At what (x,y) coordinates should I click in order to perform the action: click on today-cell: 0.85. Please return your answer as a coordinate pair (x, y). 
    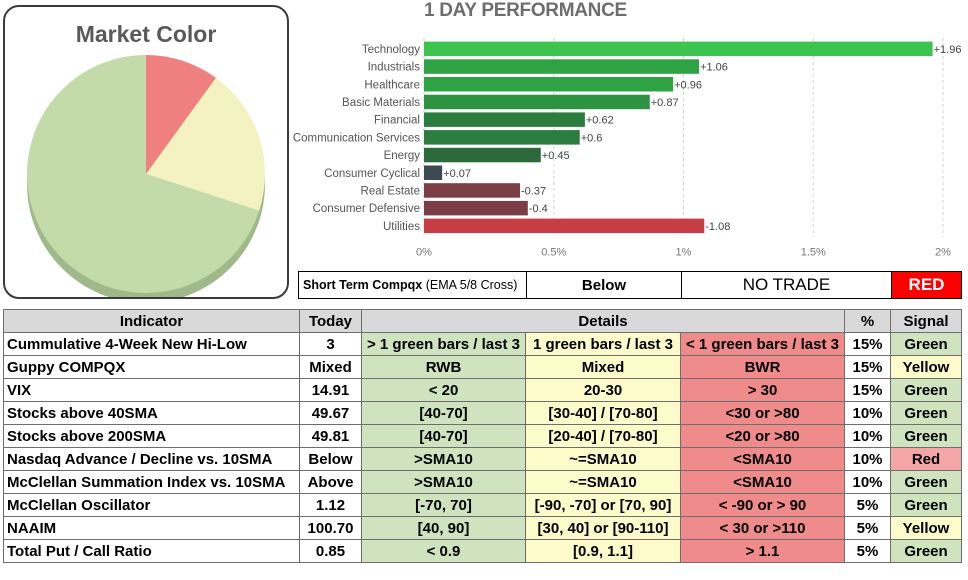
    Looking at the image, I should click on (330, 551).